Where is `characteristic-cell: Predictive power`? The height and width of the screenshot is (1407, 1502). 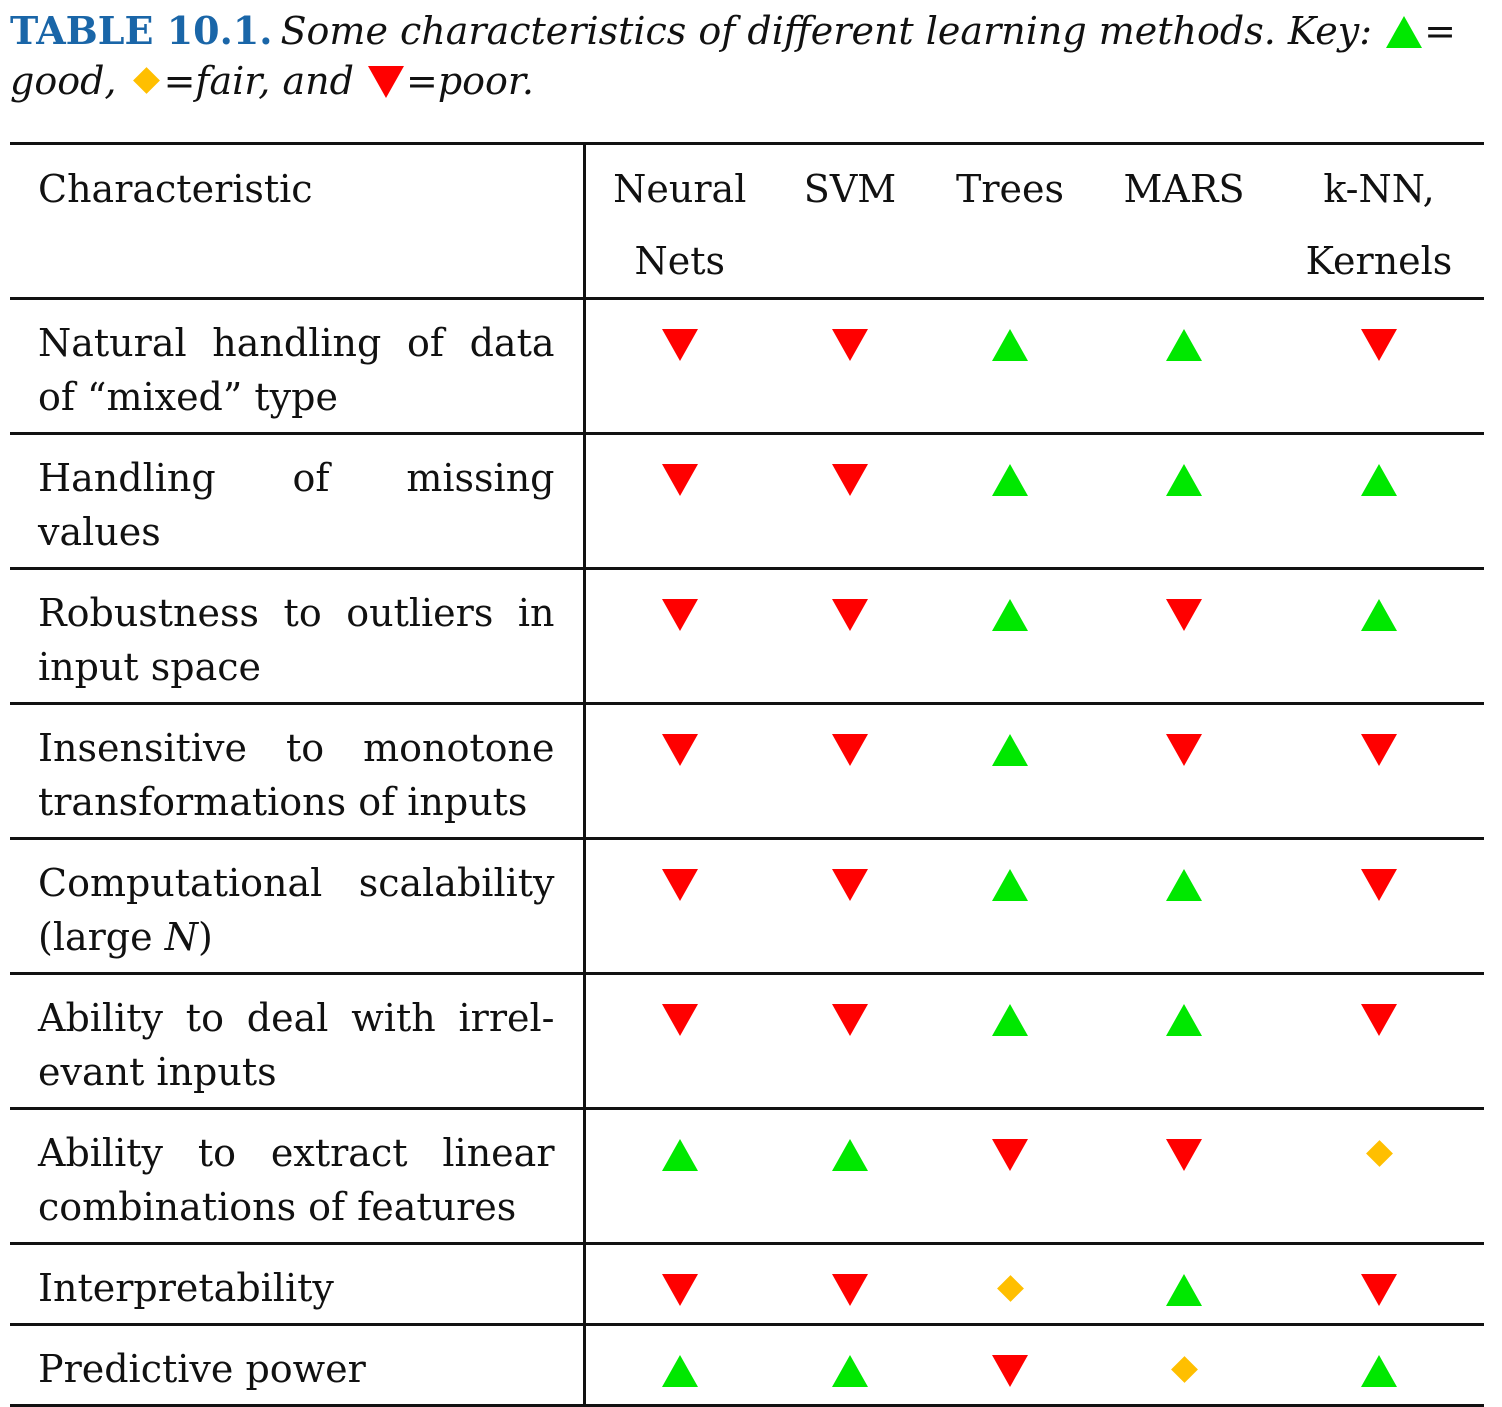
characteristic-cell: Predictive power is located at coordinates (298, 1365).